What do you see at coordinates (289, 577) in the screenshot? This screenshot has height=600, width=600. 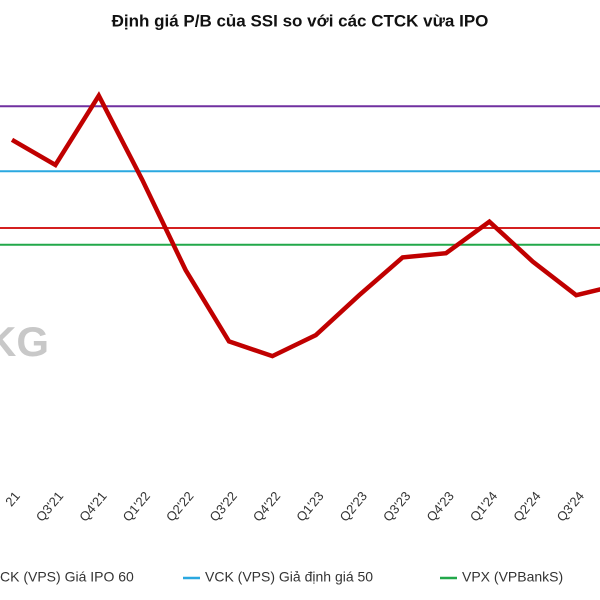 I see `legend-label: VCK (VPS) Giả định giá 50` at bounding box center [289, 577].